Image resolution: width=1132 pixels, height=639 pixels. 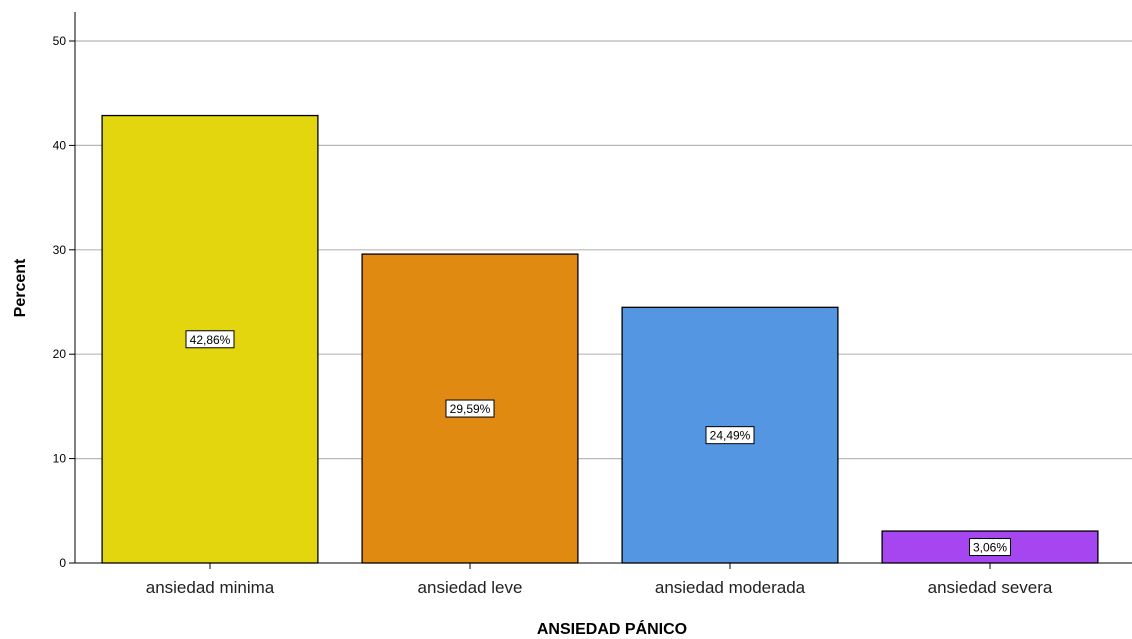 I want to click on data-label: 24,49%, so click(x=730, y=435).